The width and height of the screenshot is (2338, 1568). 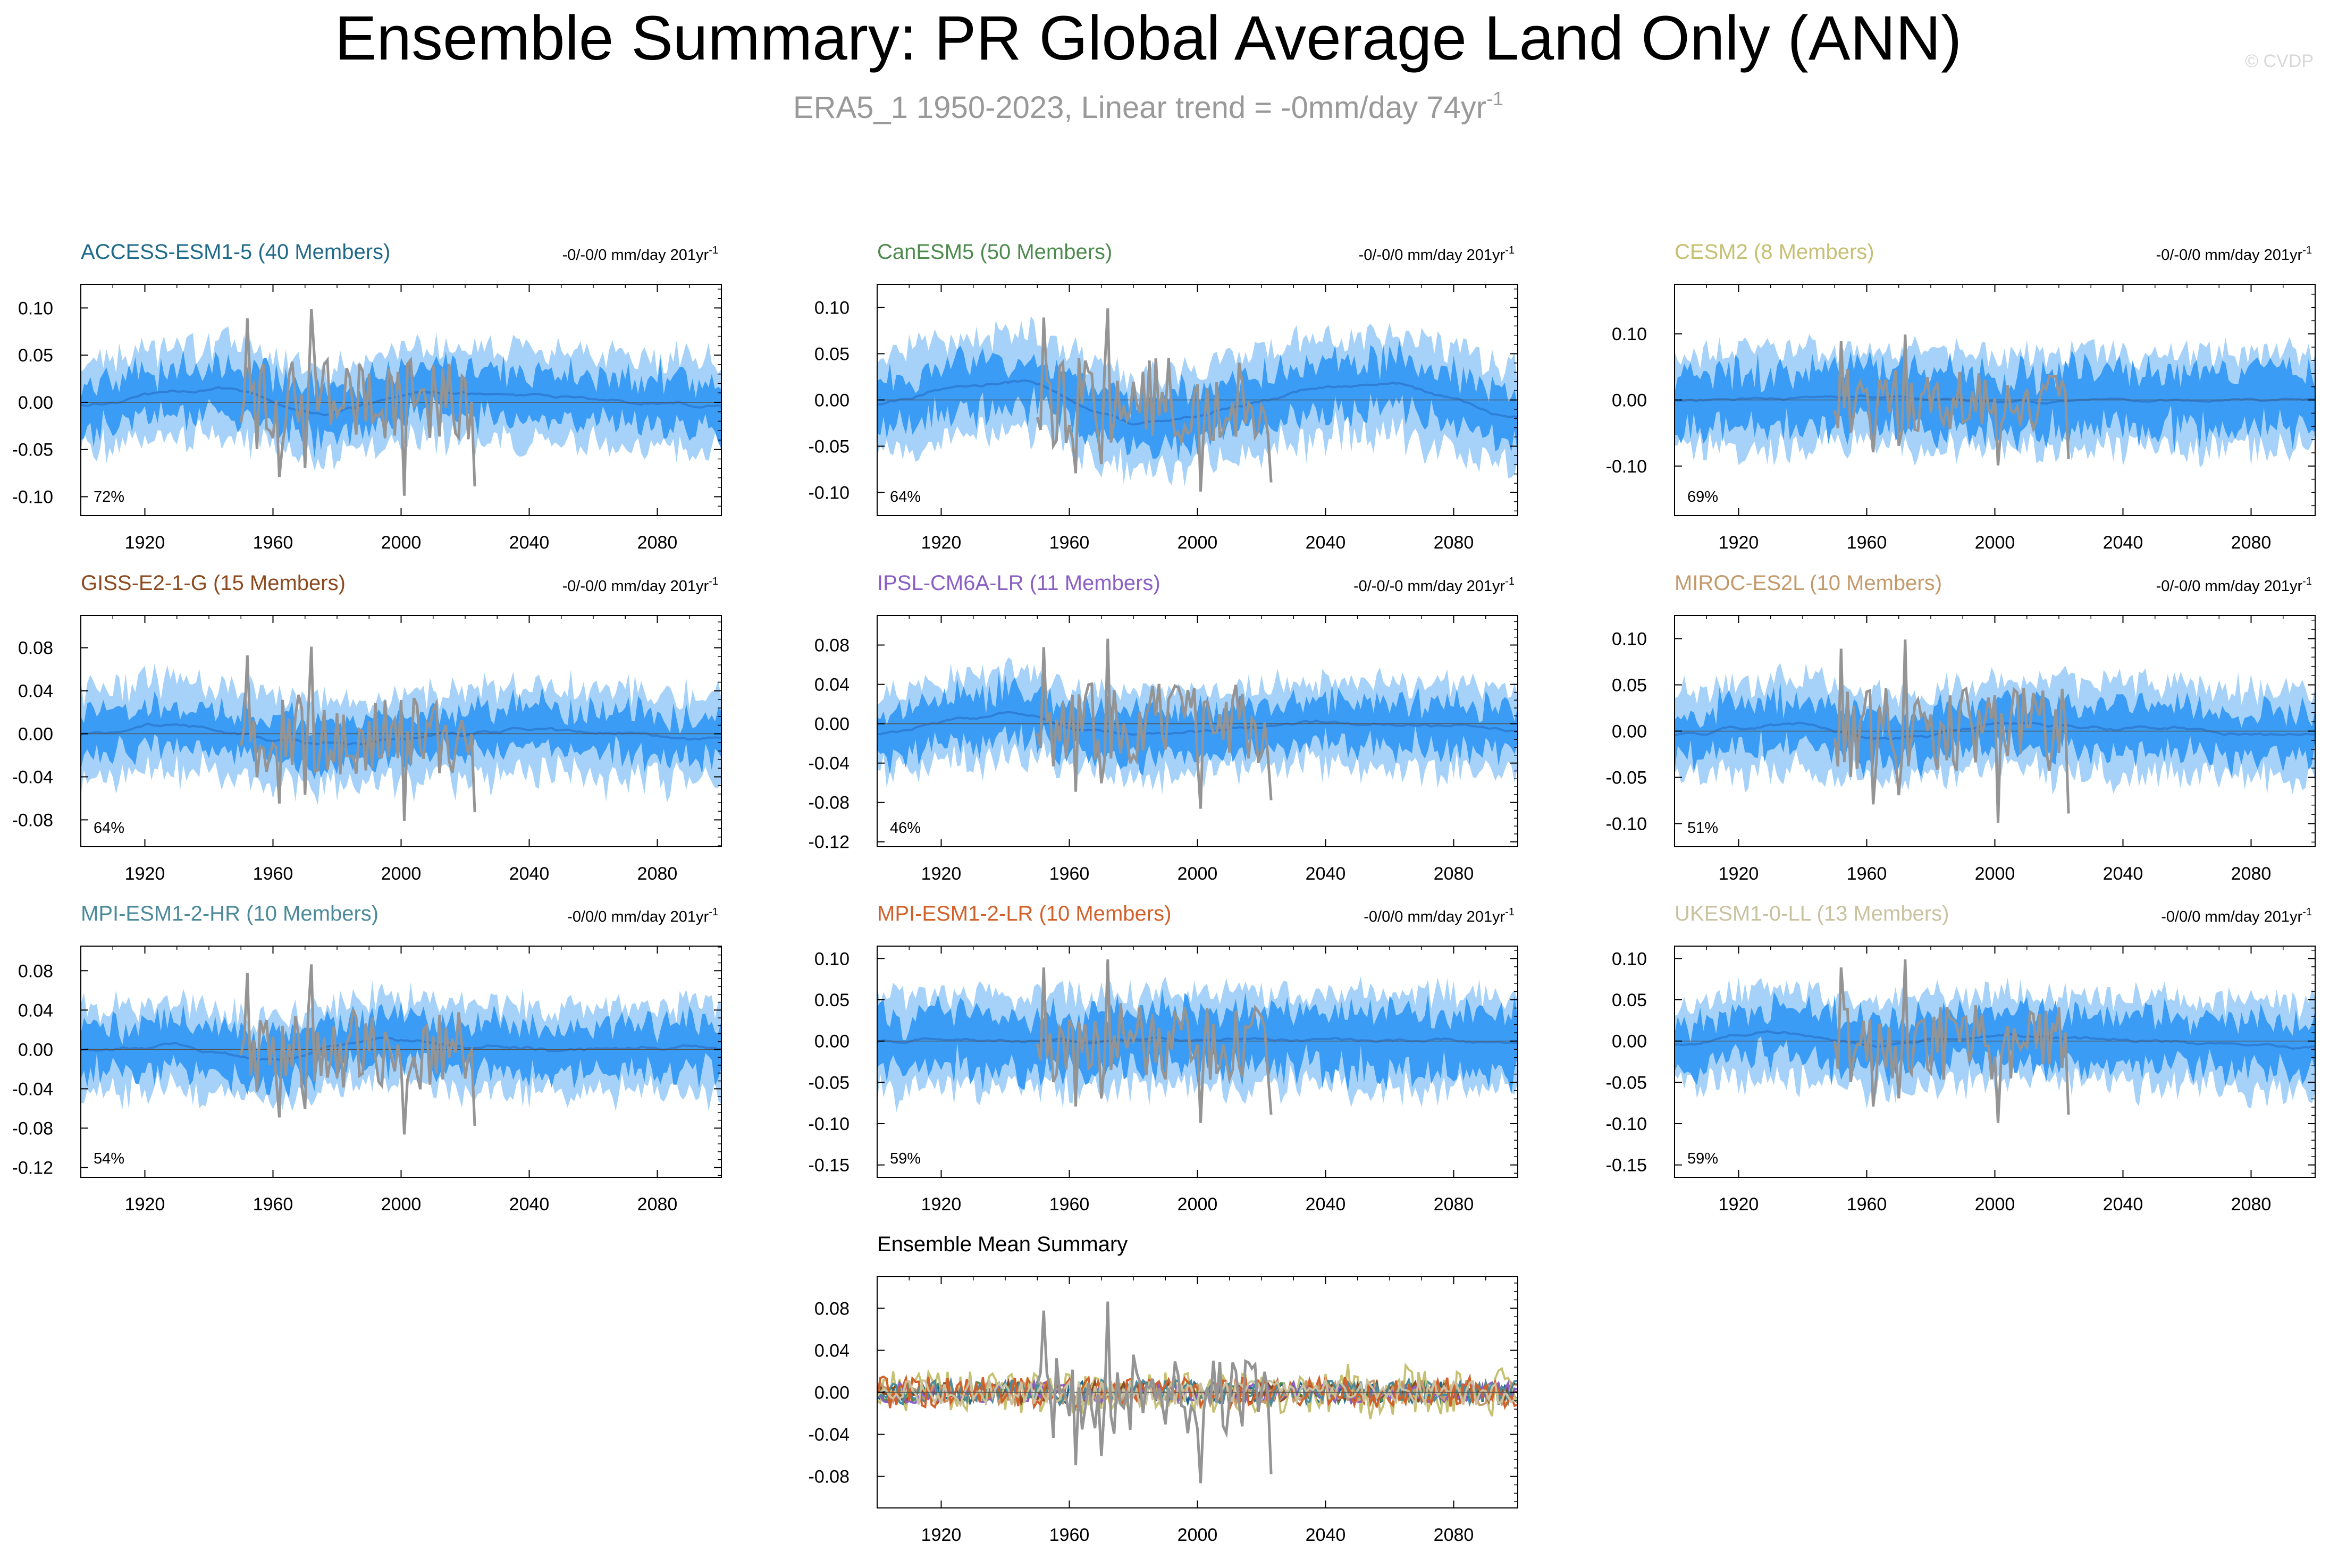 What do you see at coordinates (832, 1000) in the screenshot?
I see `ytick-label: 0.05` at bounding box center [832, 1000].